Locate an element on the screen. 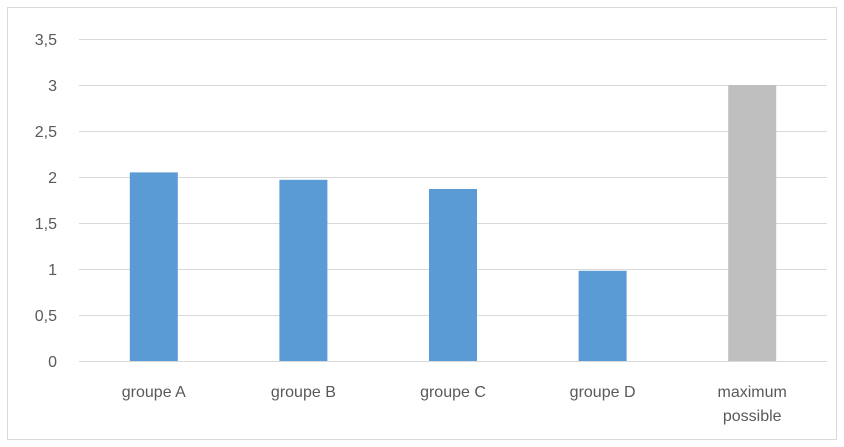 Image resolution: width=844 pixels, height=447 pixels. x-category-label: groupe C is located at coordinates (453, 392).